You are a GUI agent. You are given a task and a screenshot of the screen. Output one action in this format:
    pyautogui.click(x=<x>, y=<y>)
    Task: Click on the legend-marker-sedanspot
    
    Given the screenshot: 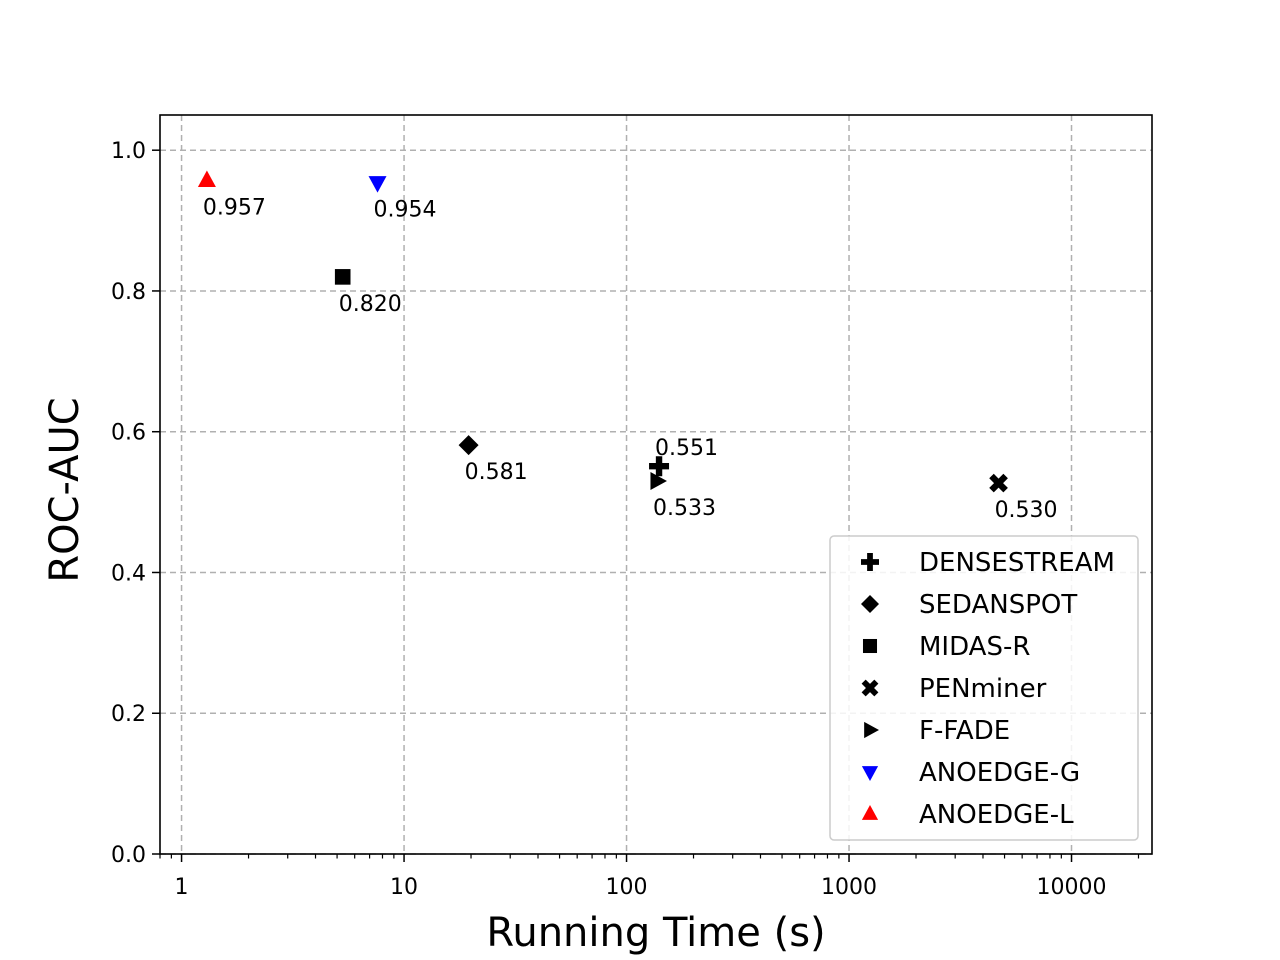 What is the action you would take?
    pyautogui.click(x=870, y=604)
    